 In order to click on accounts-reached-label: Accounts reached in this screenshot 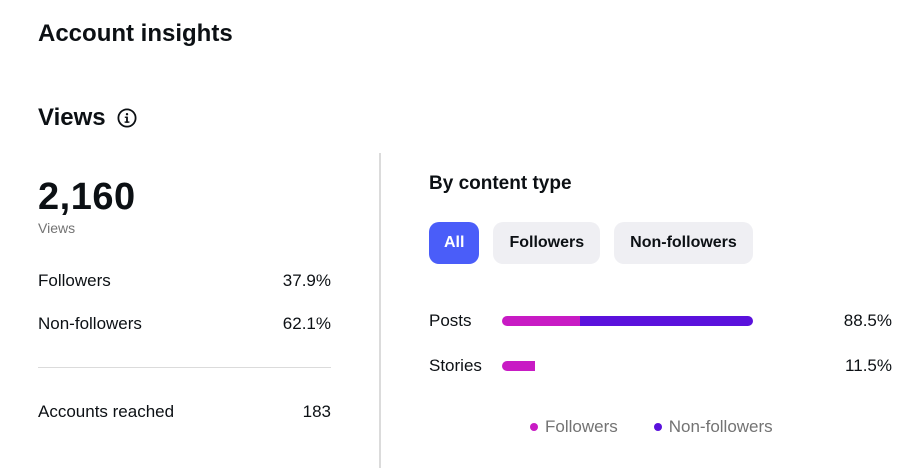, I will do `click(106, 411)`.